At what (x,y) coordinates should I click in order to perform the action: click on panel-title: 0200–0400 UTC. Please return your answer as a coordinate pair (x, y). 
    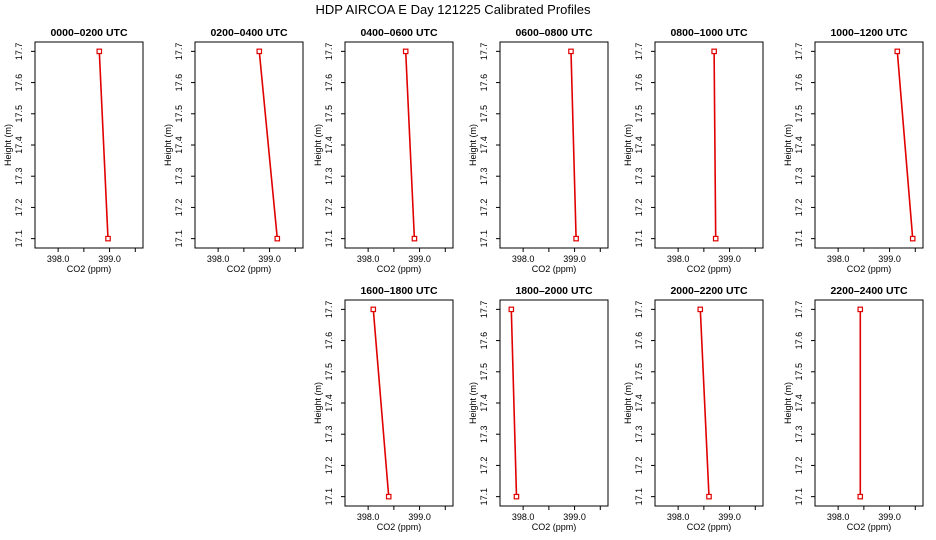
    Looking at the image, I should click on (248, 33).